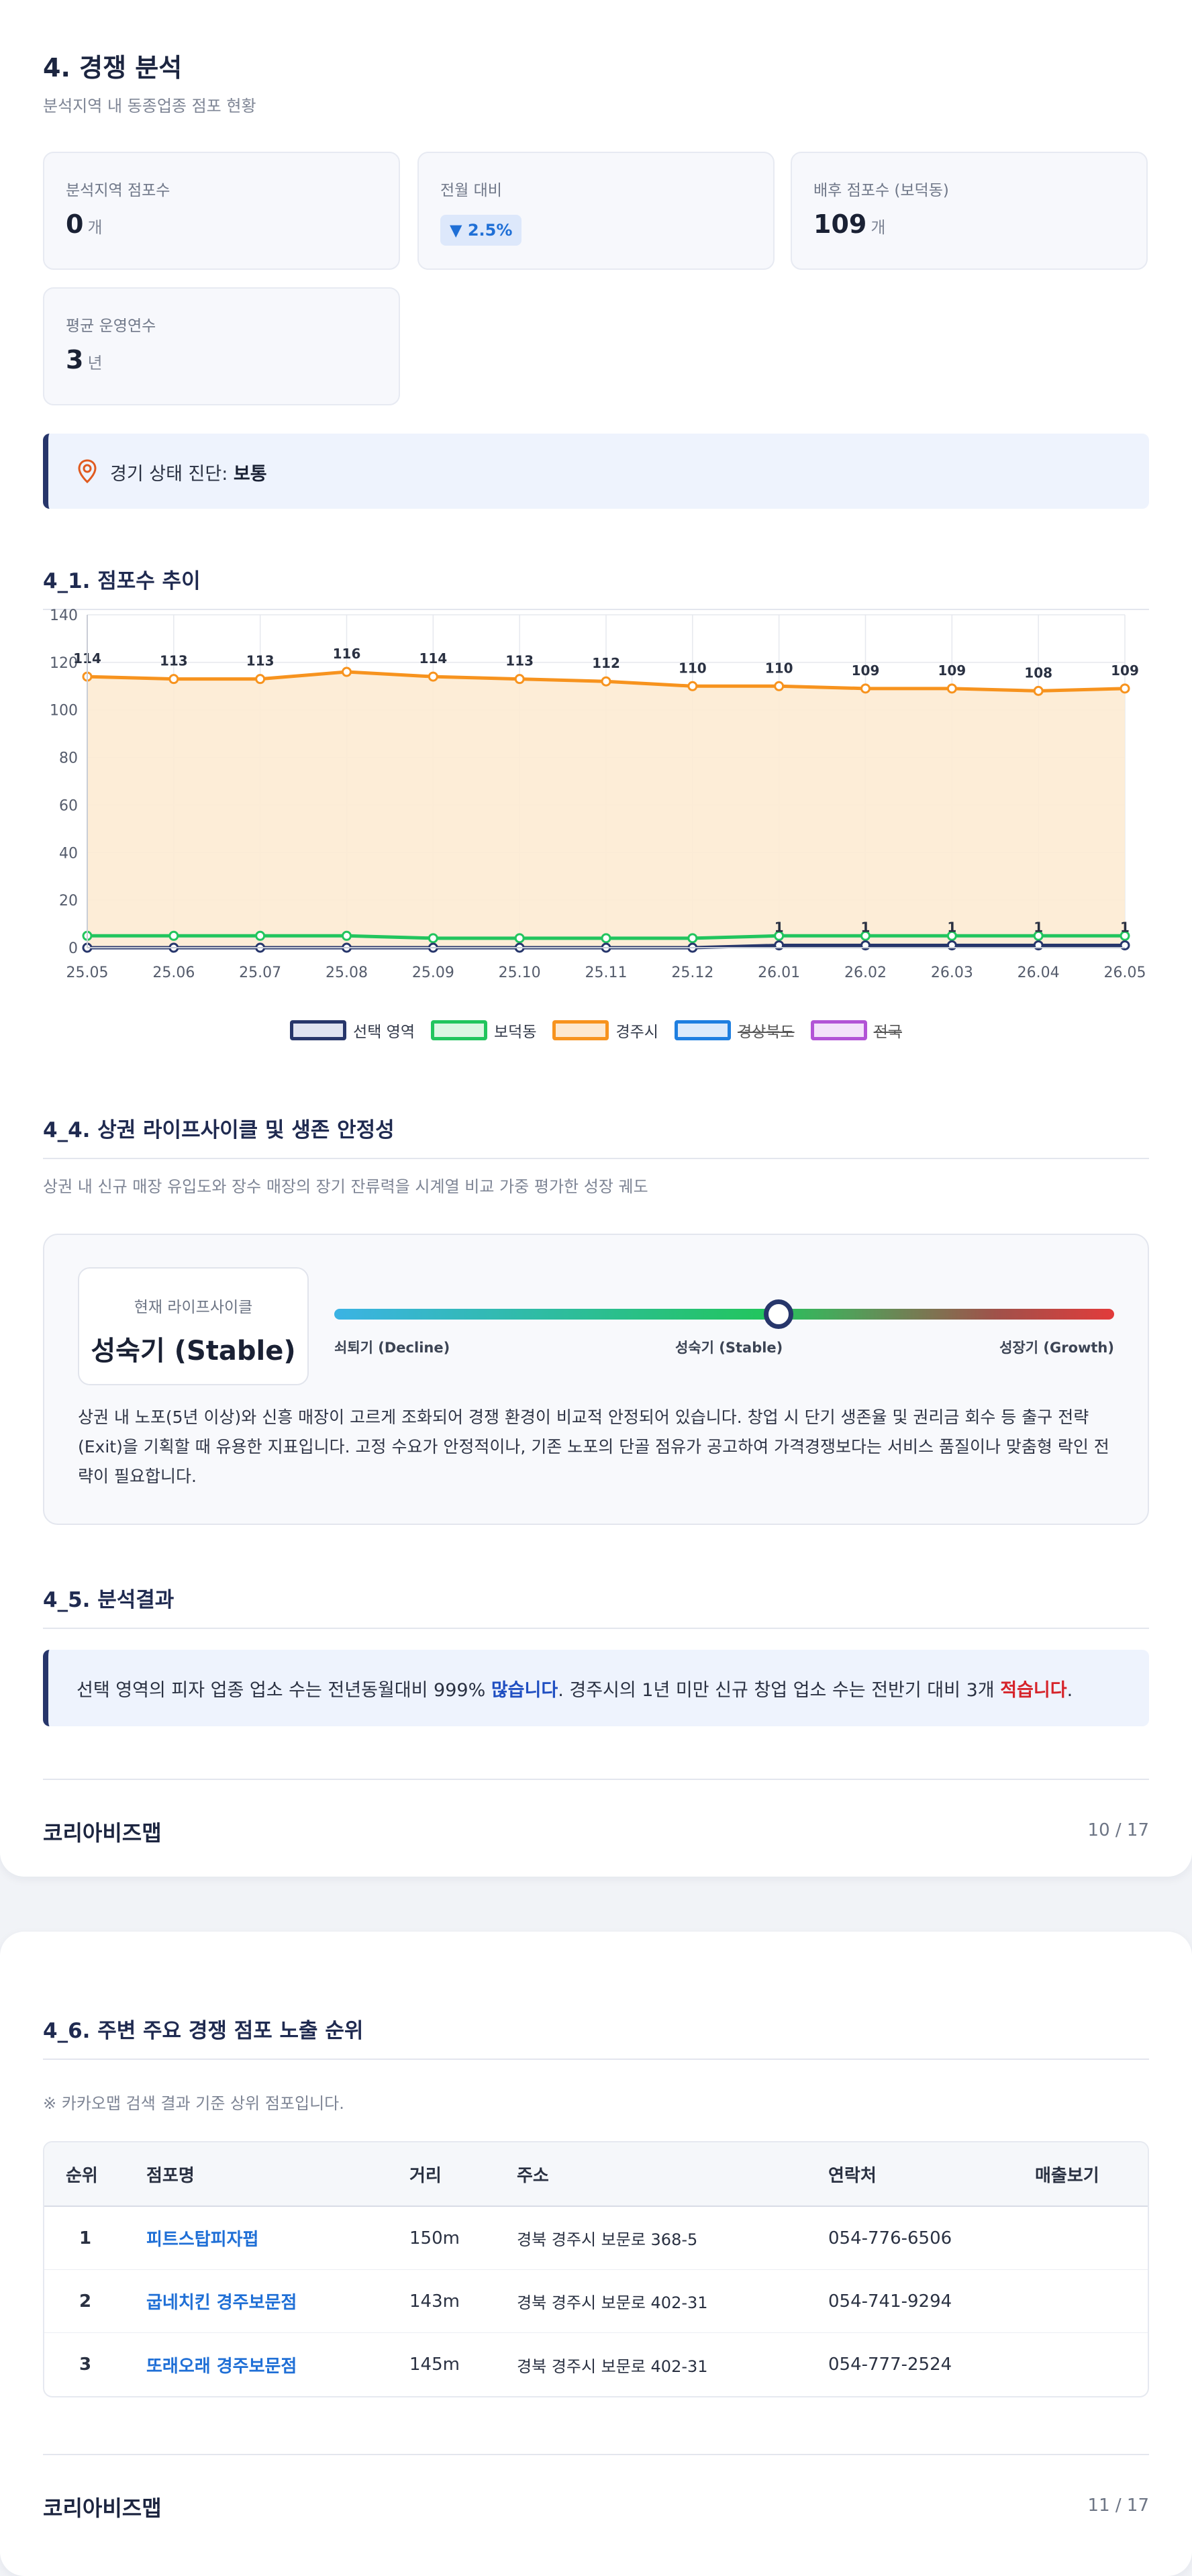 The height and width of the screenshot is (2576, 1192). Describe the element at coordinates (64, 615) in the screenshot. I see `y-tick-label: 140` at that location.